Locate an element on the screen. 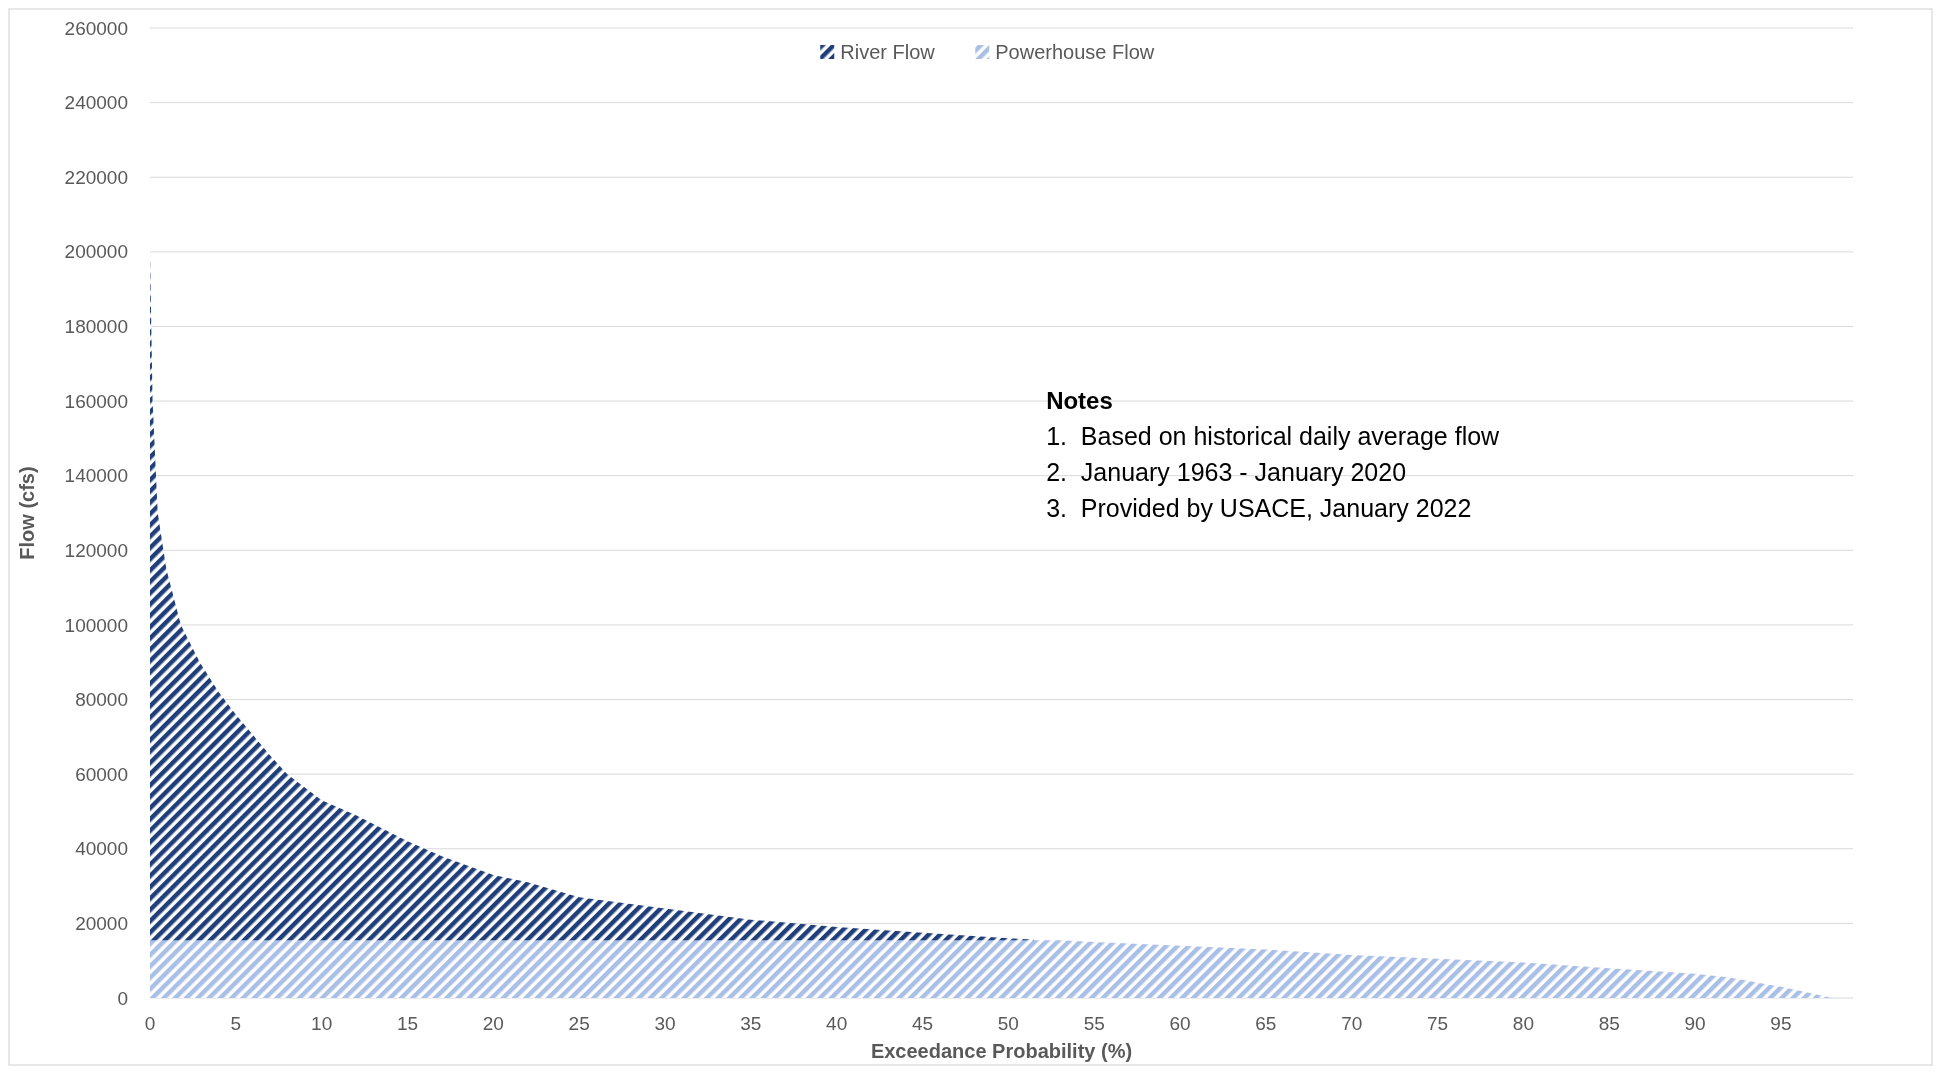  y-tick-label: 240000 is located at coordinates (96, 103).